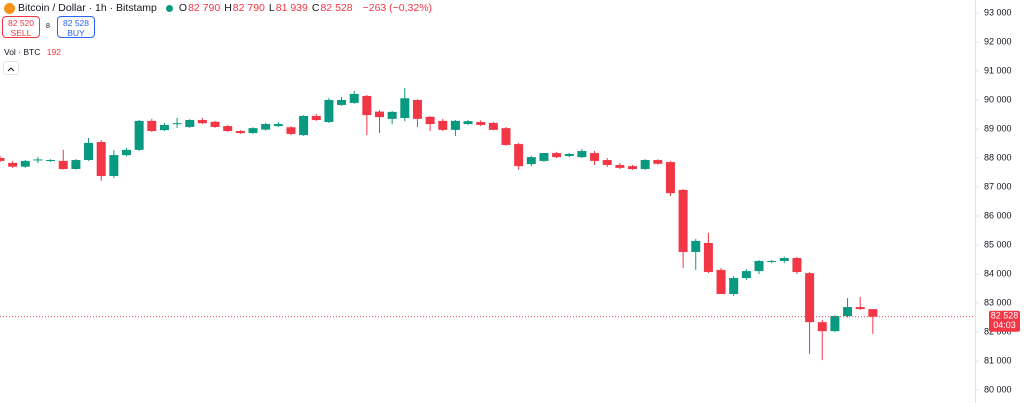  Describe the element at coordinates (998, 273) in the screenshot. I see `y-tick-label: 84 000` at that location.